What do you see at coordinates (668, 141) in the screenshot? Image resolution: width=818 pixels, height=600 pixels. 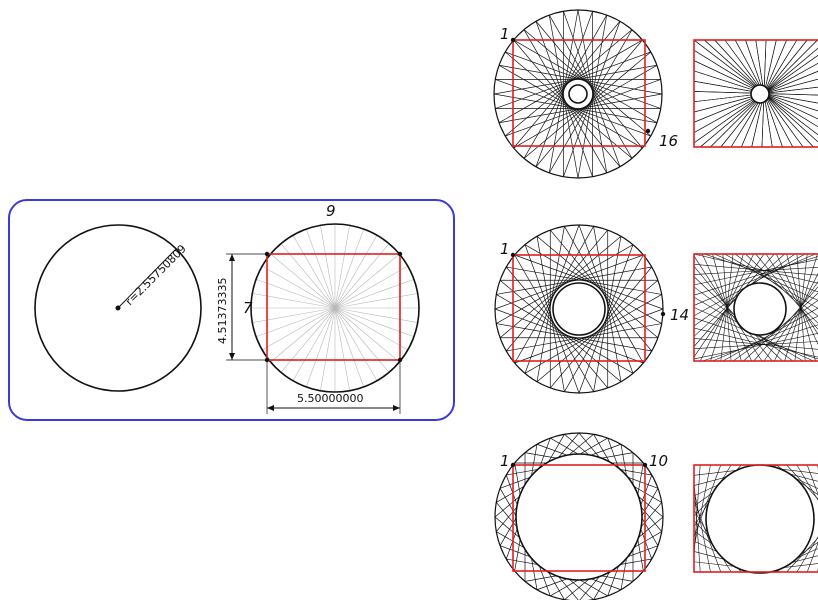 I see `end-label: 16` at bounding box center [668, 141].